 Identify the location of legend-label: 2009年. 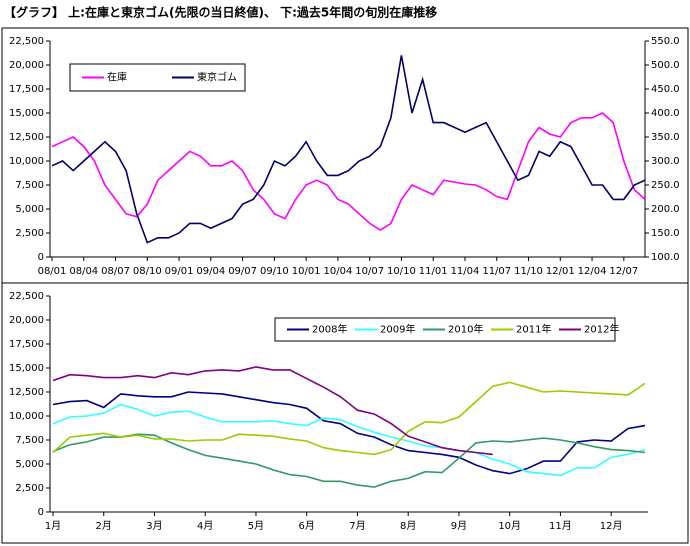
(397, 329).